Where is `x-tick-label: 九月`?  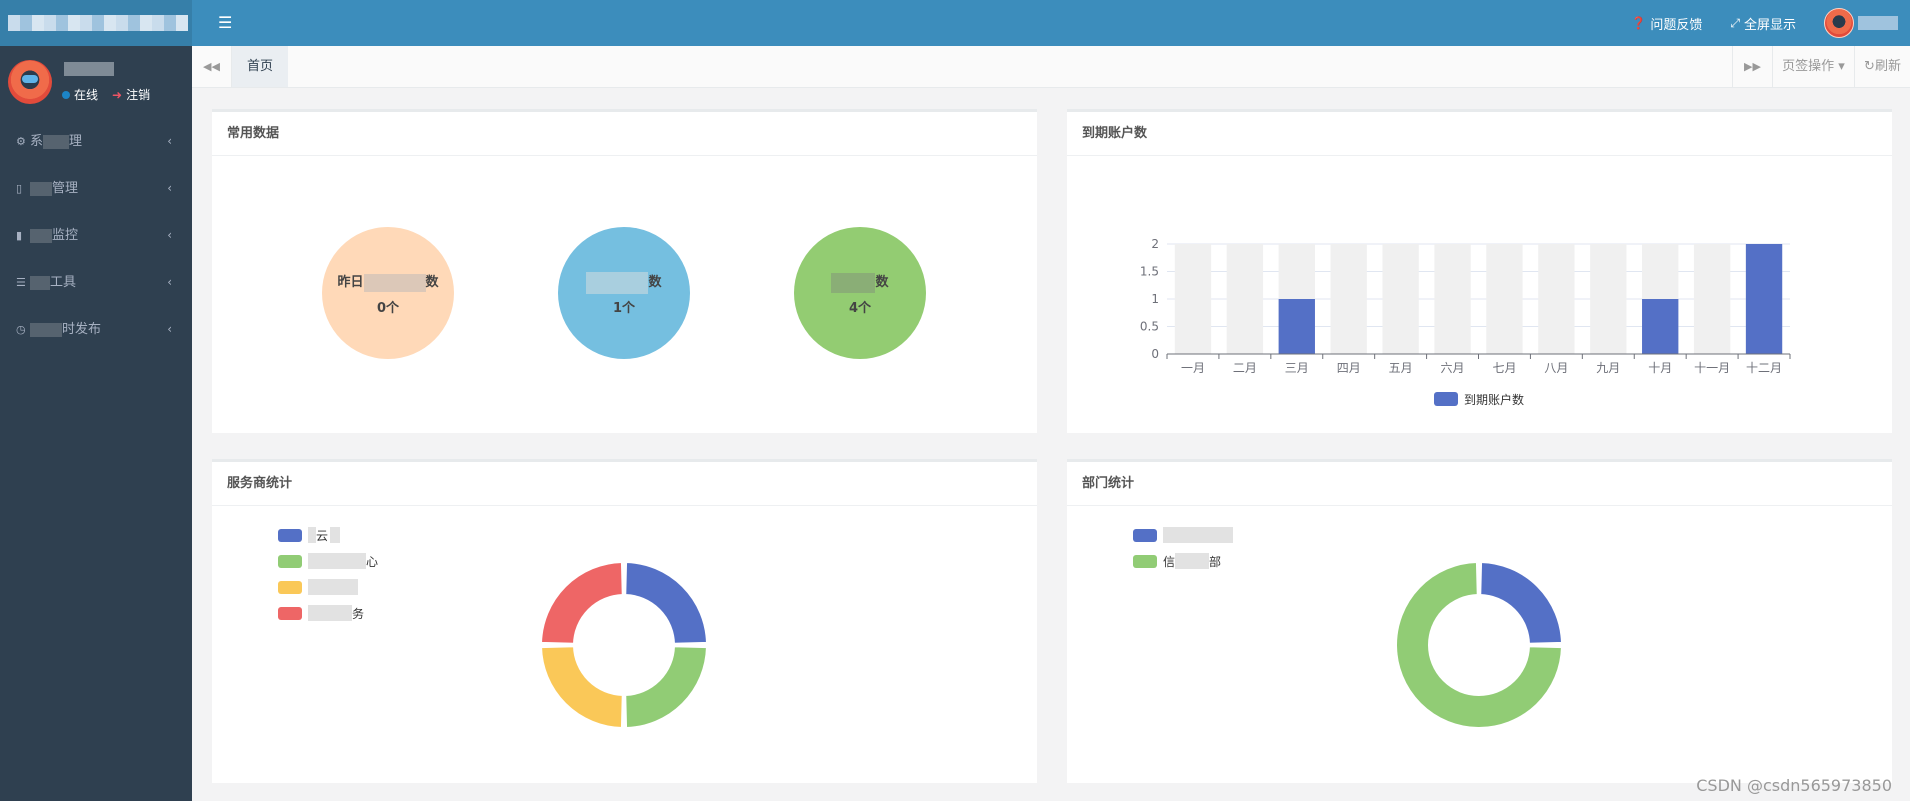
x-tick-label: 九月 is located at coordinates (1608, 368).